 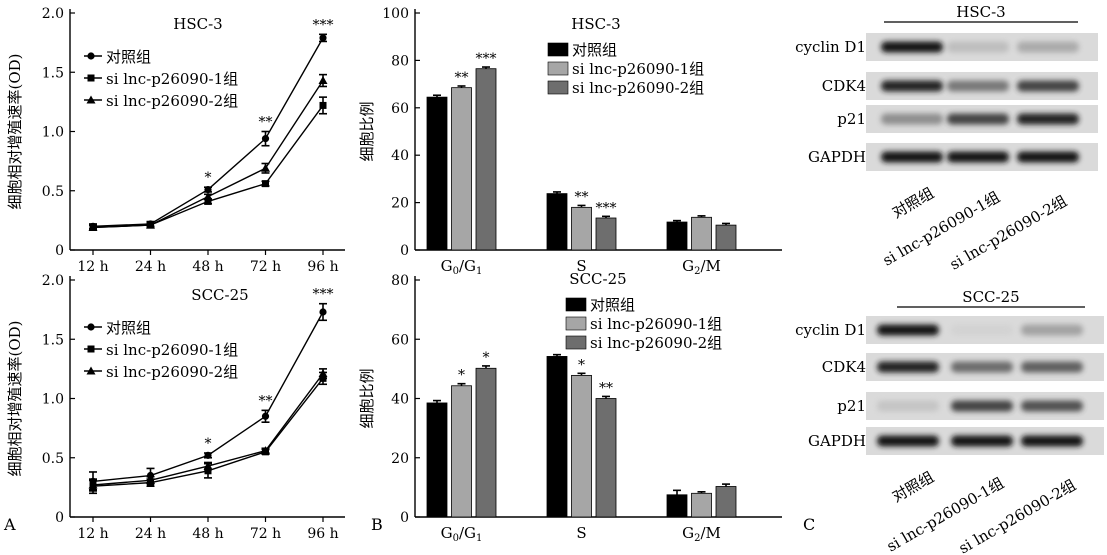 What do you see at coordinates (851, 406) in the screenshot?
I see `protein-label: p21` at bounding box center [851, 406].